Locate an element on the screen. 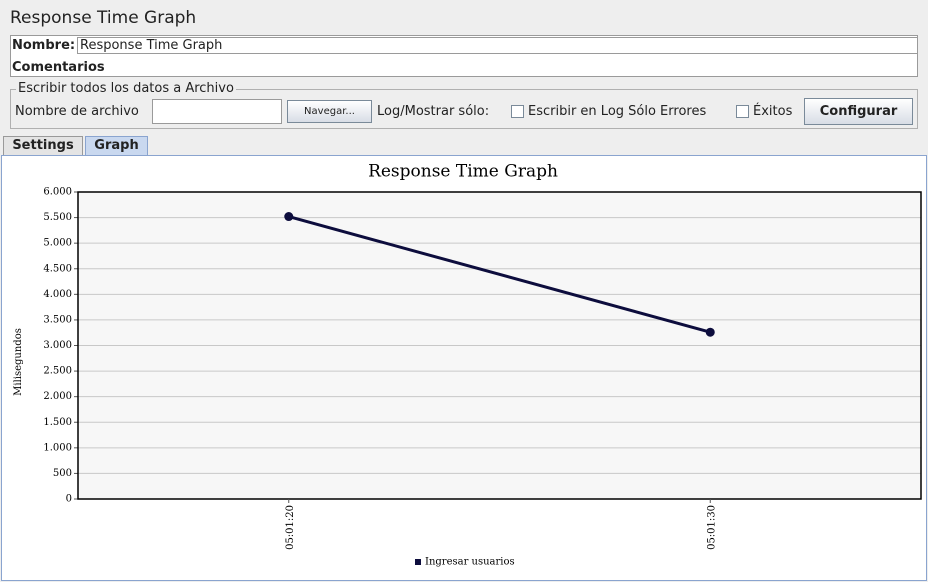 Image resolution: width=928 pixels, height=582 pixels. y-tick-label: 1.500 is located at coordinates (57, 422).